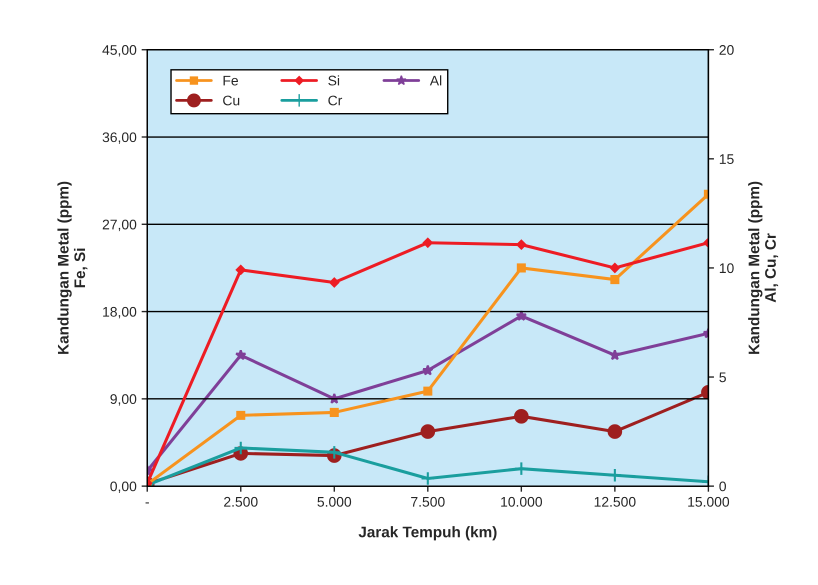 The width and height of the screenshot is (818, 585). What do you see at coordinates (428, 501) in the screenshot?
I see `x-tick-label: 7.500` at bounding box center [428, 501].